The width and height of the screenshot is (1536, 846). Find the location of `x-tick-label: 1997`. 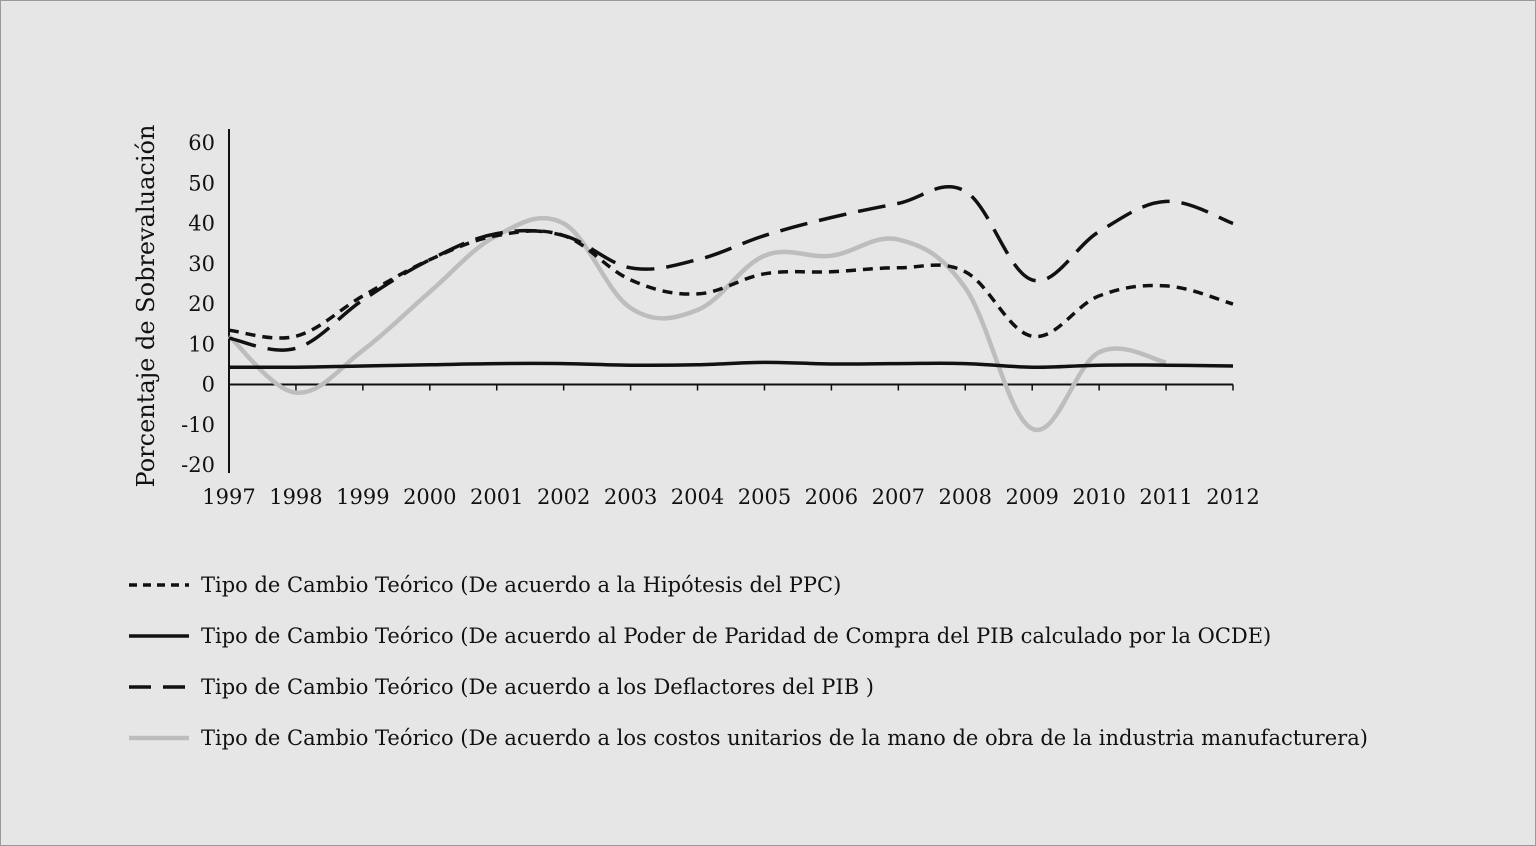

x-tick-label: 1997 is located at coordinates (228, 497).